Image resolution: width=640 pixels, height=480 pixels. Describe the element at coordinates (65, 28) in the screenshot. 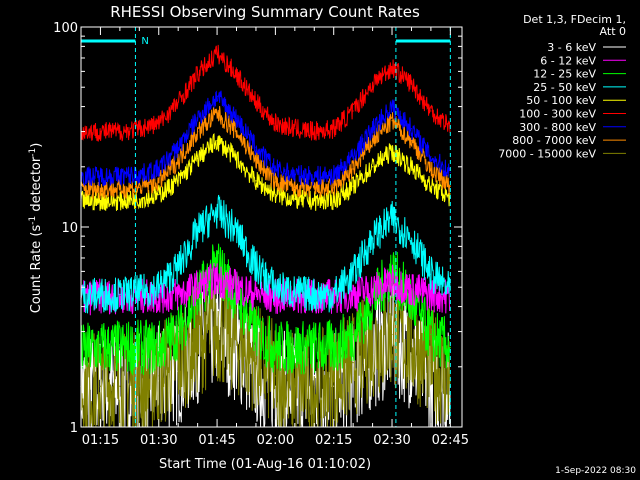

I see `y-tick-label: 100` at that location.